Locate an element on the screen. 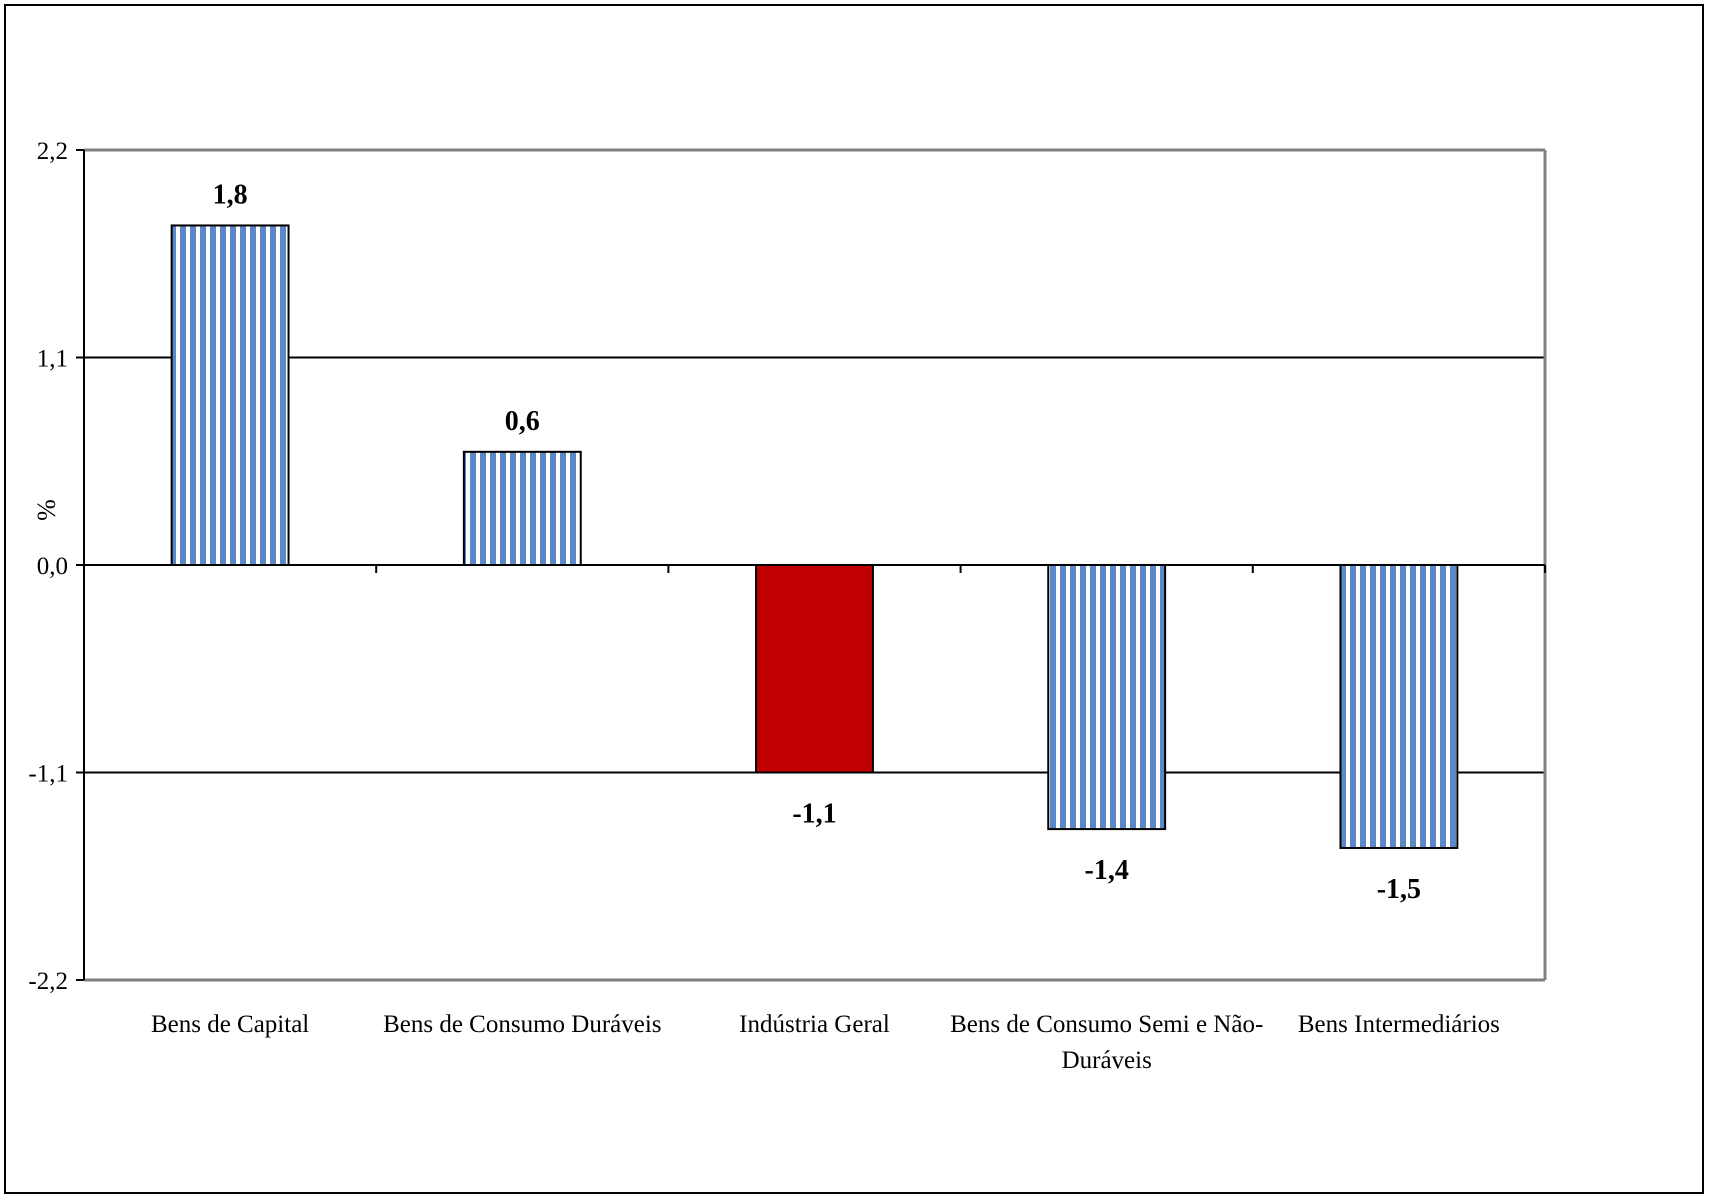  y-tick-label: 0,0 is located at coordinates (52, 566).